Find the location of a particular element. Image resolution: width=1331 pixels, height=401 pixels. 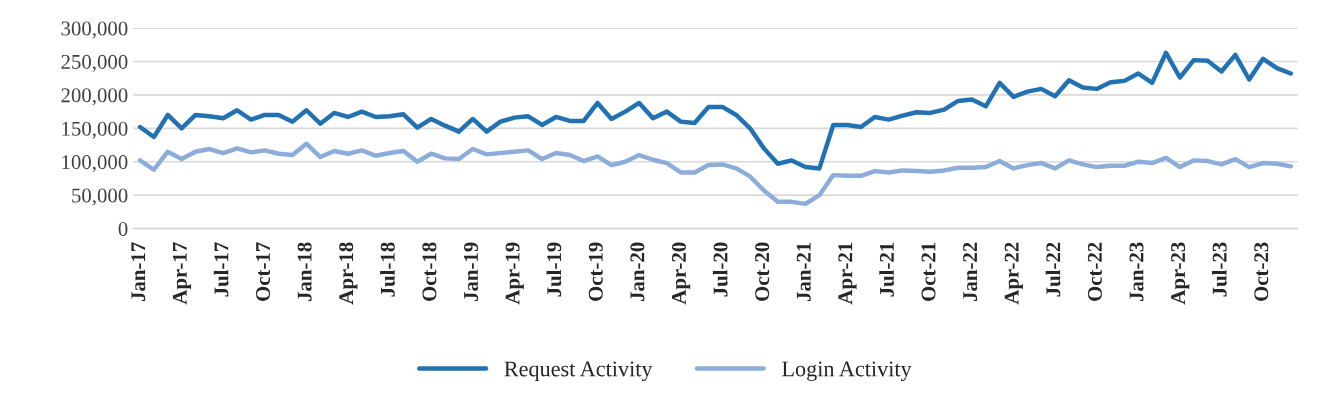

legend-label: Request Activity is located at coordinates (578, 371).